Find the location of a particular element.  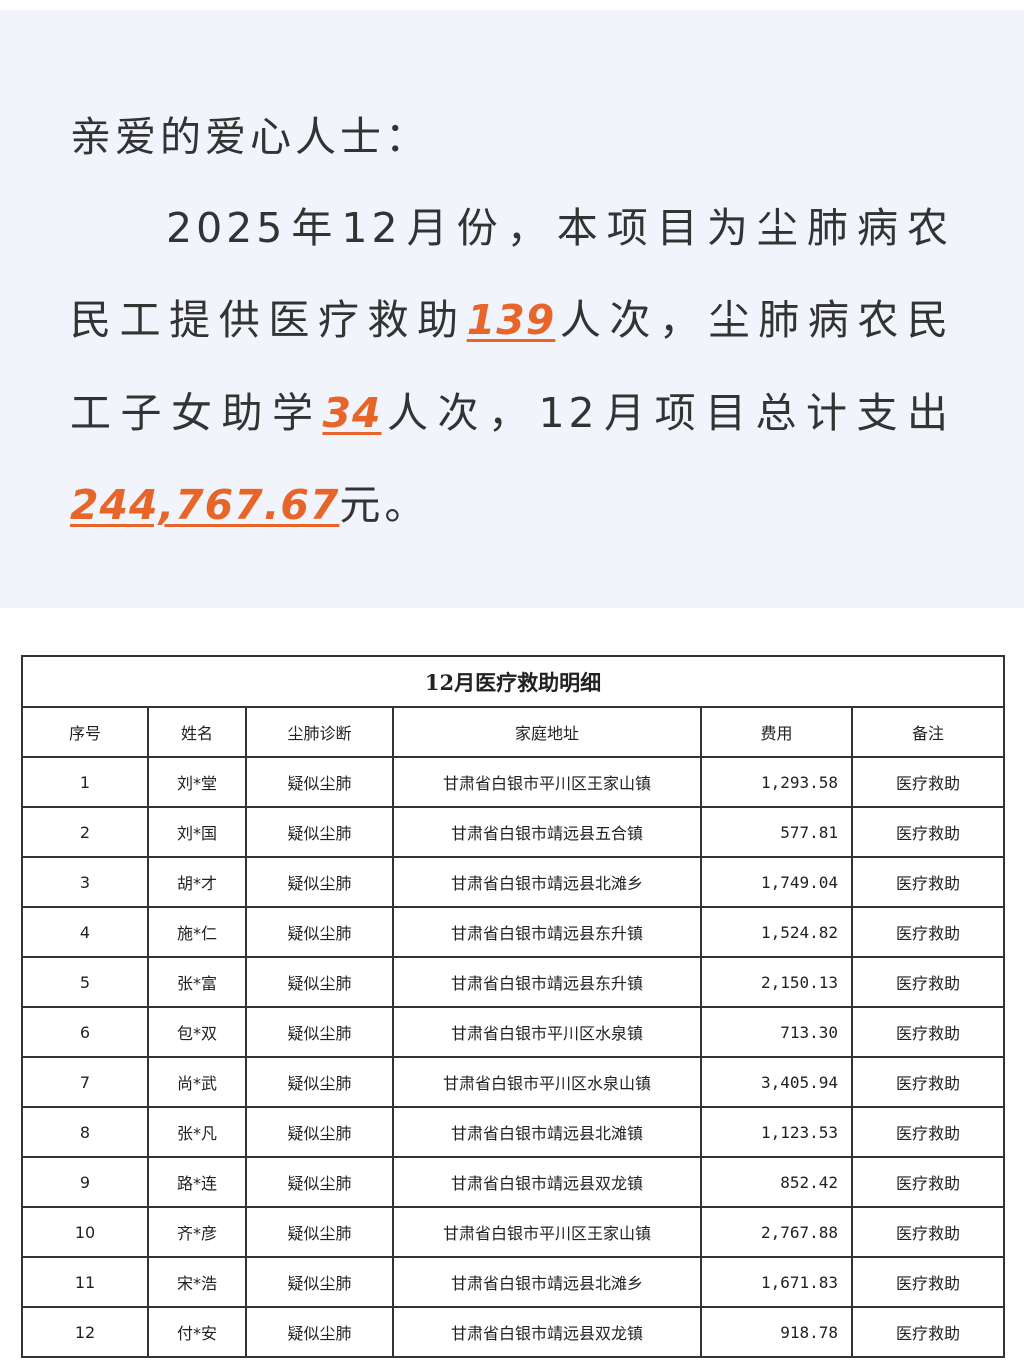

col-index-cell: 7 is located at coordinates (85, 1082).